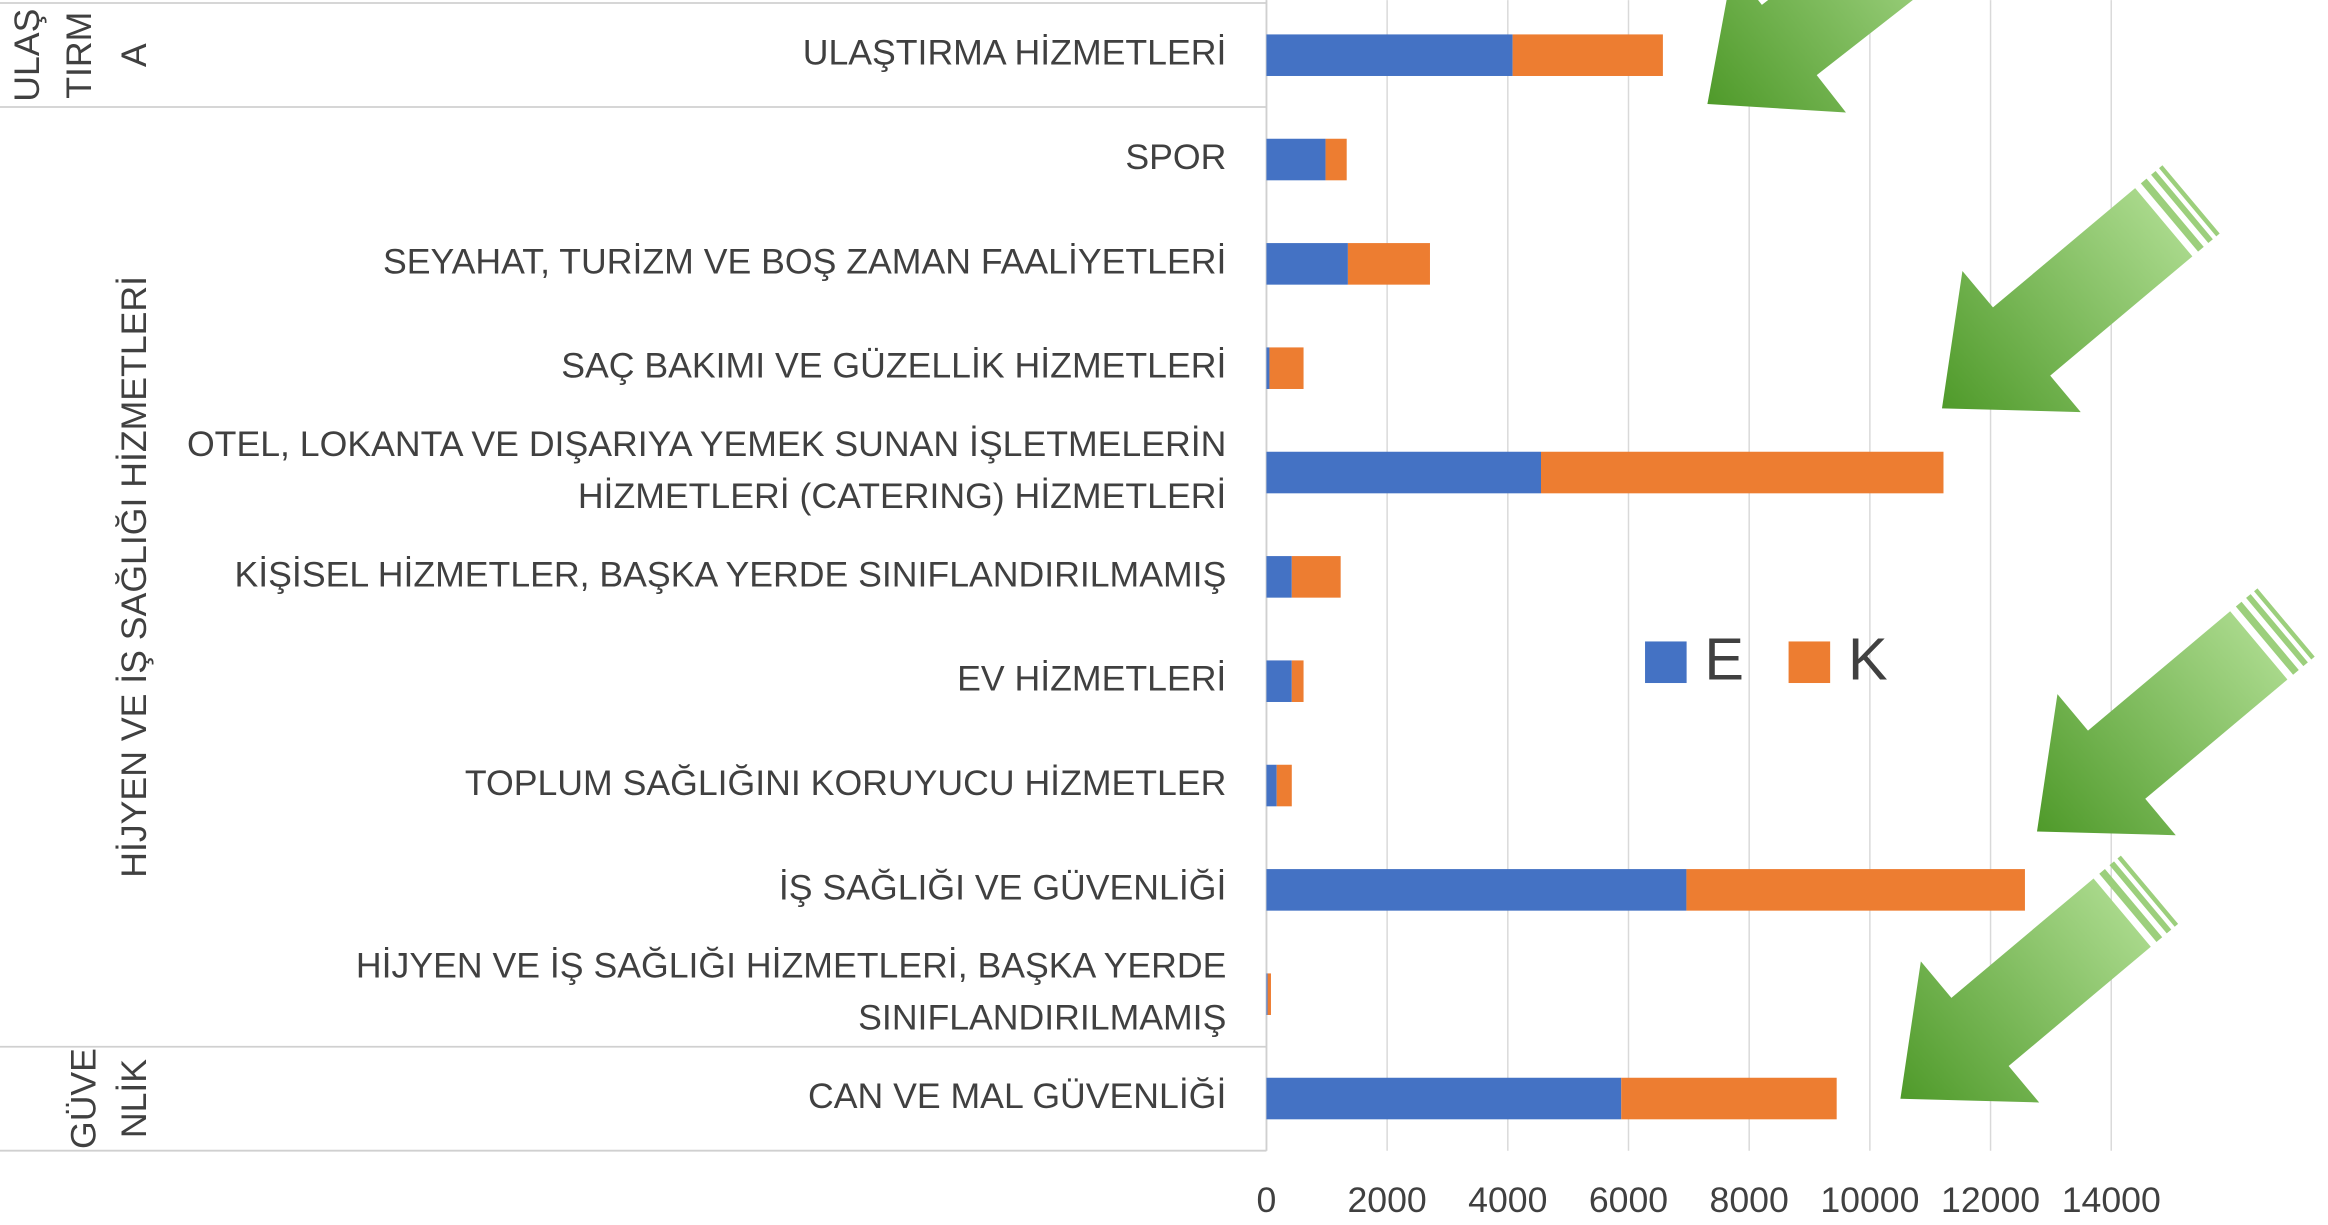 This screenshot has width=2328, height=1225. Describe the element at coordinates (1724, 658) in the screenshot. I see `legend-label: E` at that location.